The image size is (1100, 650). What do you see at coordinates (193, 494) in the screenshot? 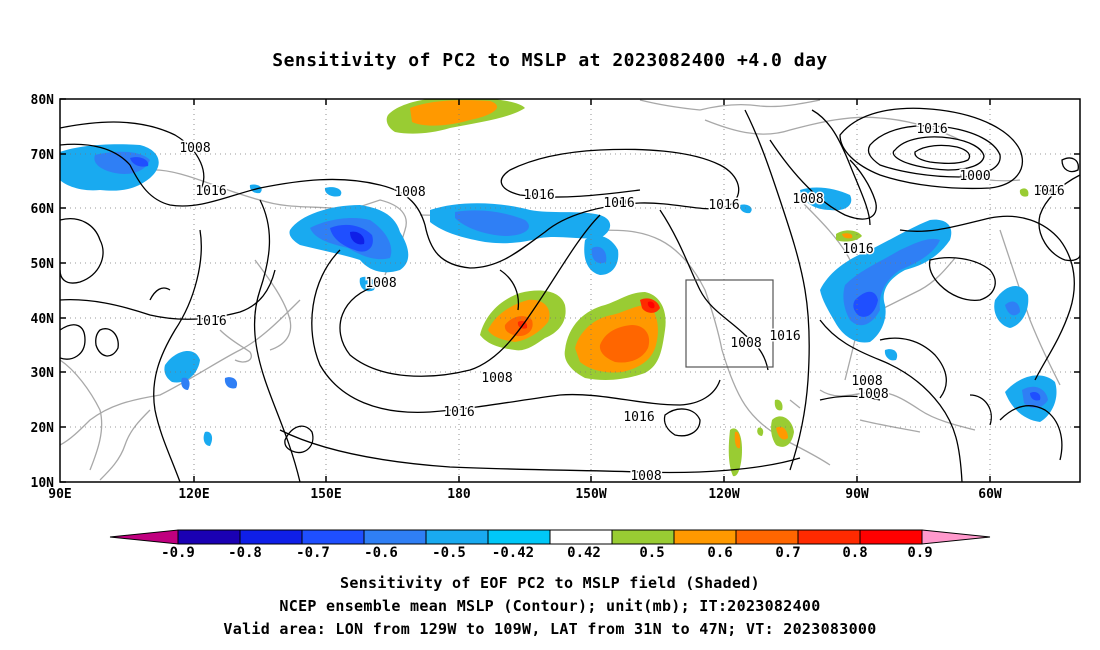
I see `lon-label: 120E` at bounding box center [193, 494].